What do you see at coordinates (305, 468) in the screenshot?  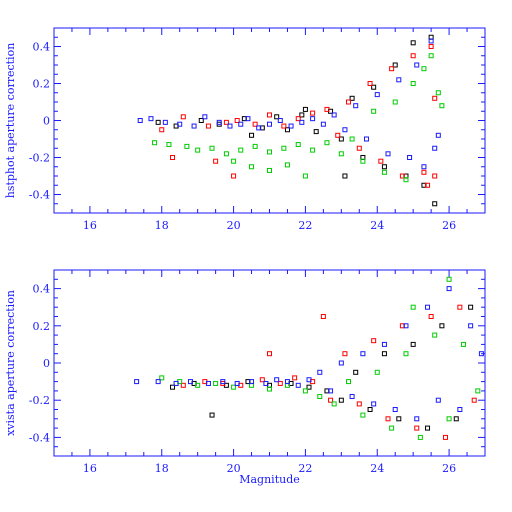 I see `x-tick-label: 22` at bounding box center [305, 468].